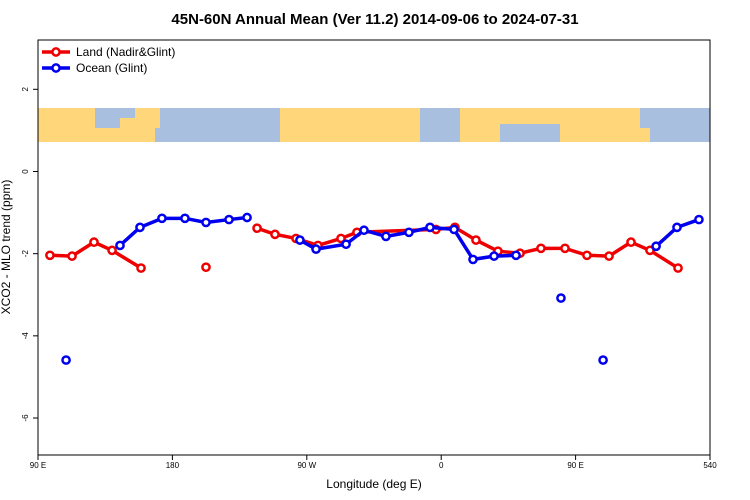 This screenshot has height=500, width=750. Describe the element at coordinates (6, 247) in the screenshot. I see `y-axis-label: XCO2 - MLO trend (ppm)` at that location.